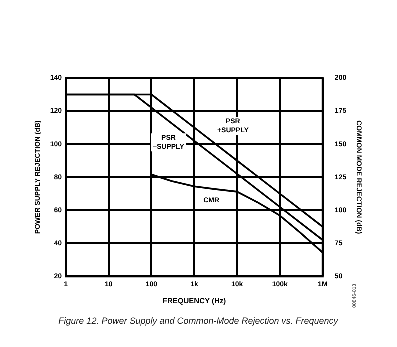  I want to click on caption: Figure 12. Power Supply and Common-Mode Rejection vs. Frequency, so click(199, 321).